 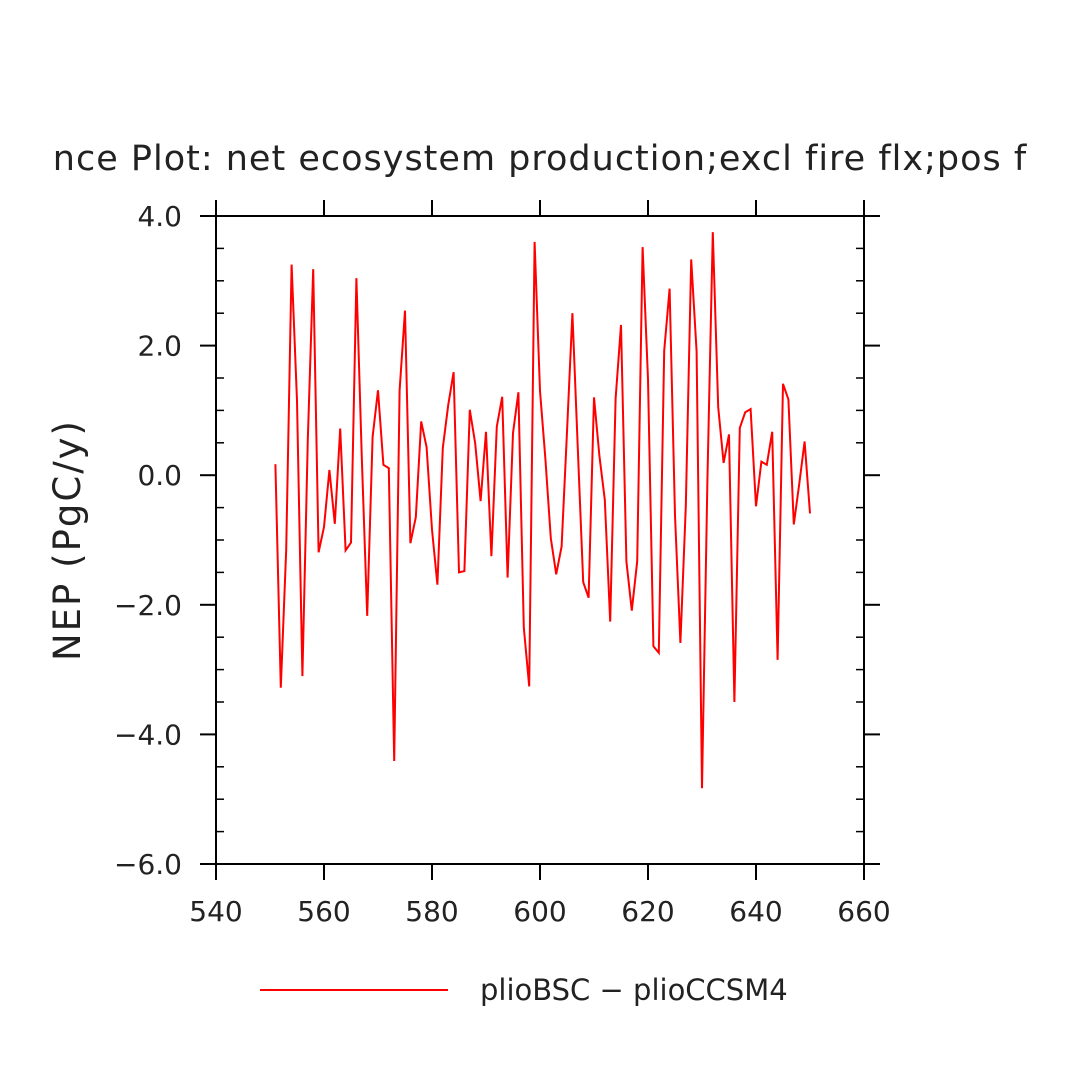 What do you see at coordinates (148, 605) in the screenshot?
I see `y-tick-label: −2.0` at bounding box center [148, 605].